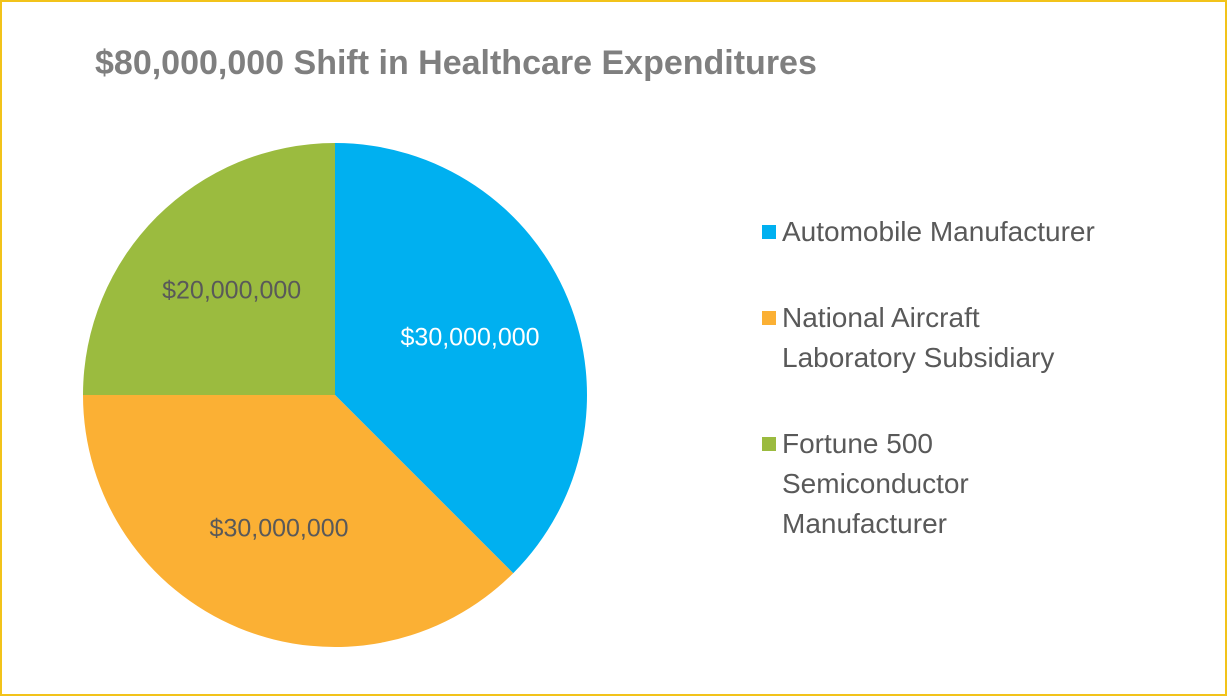  Describe the element at coordinates (875, 483) in the screenshot. I see `legend-label: Fortune 500 Semiconductor Manufacturer` at that location.